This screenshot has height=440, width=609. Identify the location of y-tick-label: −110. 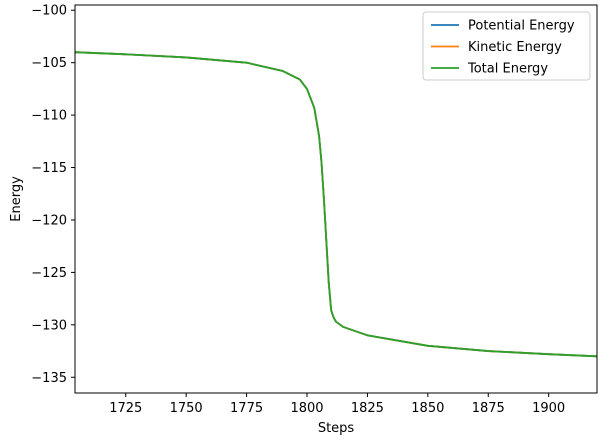
(49, 116).